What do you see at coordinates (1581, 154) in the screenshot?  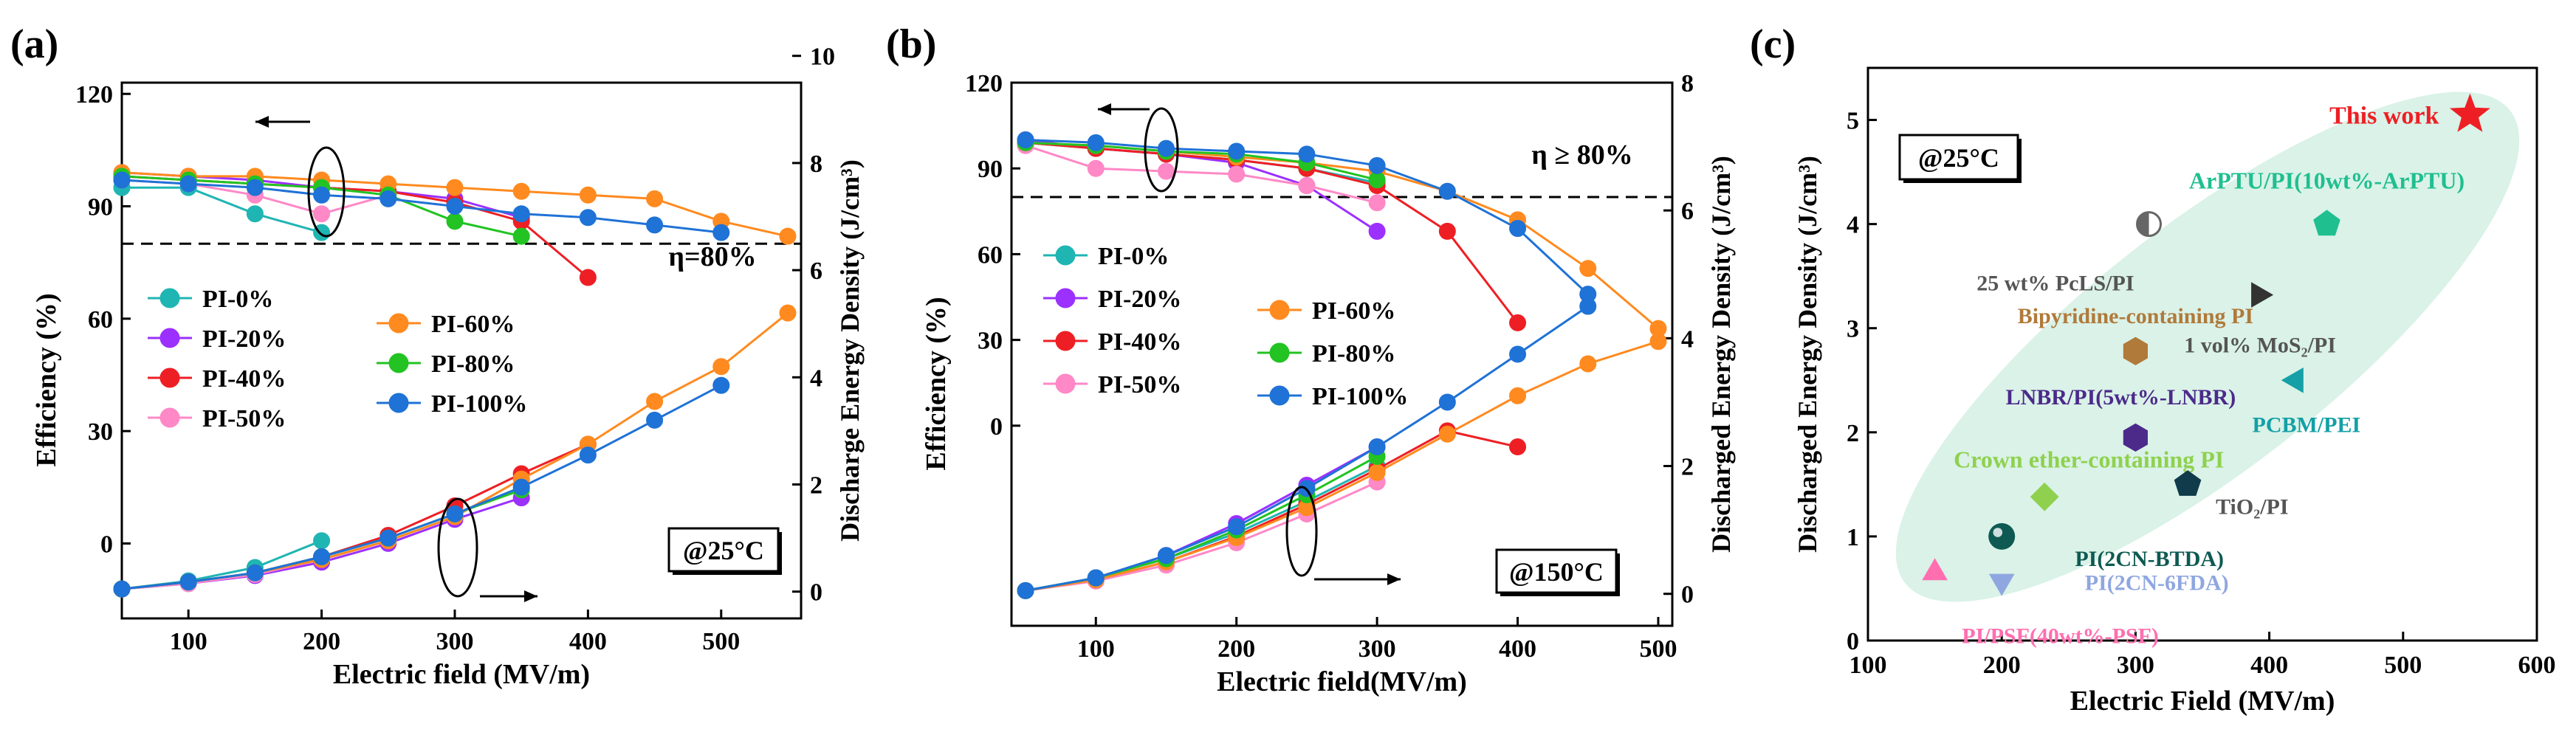 I see `panel-b-threshold-label: η ≥ 80%` at bounding box center [1581, 154].